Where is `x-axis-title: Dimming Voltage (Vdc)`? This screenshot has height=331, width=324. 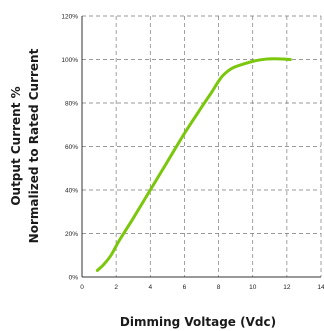
x-axis-title: Dimming Voltage (Vdc) is located at coordinates (198, 322).